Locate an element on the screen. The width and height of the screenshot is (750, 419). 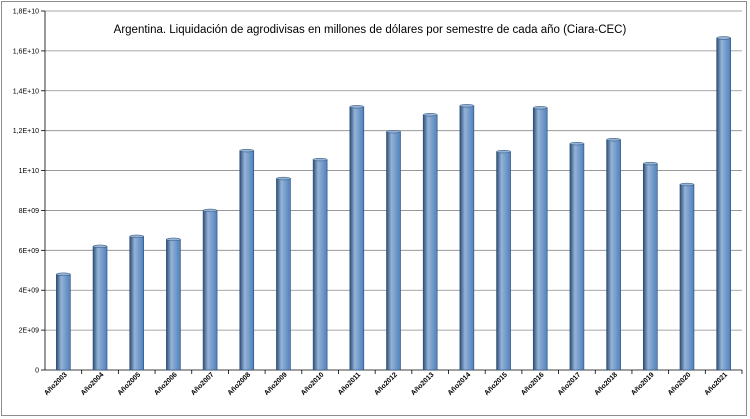
x-category-label: Año2020 is located at coordinates (680, 384).